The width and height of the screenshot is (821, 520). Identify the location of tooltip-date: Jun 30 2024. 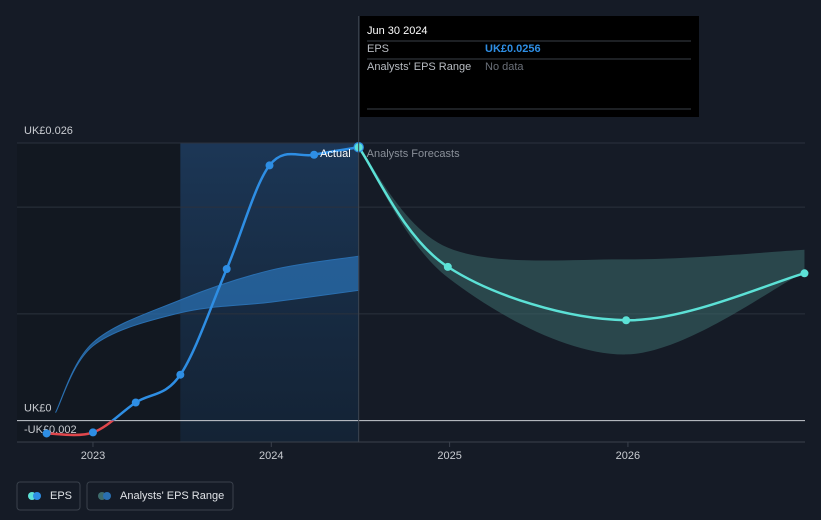
(397, 31).